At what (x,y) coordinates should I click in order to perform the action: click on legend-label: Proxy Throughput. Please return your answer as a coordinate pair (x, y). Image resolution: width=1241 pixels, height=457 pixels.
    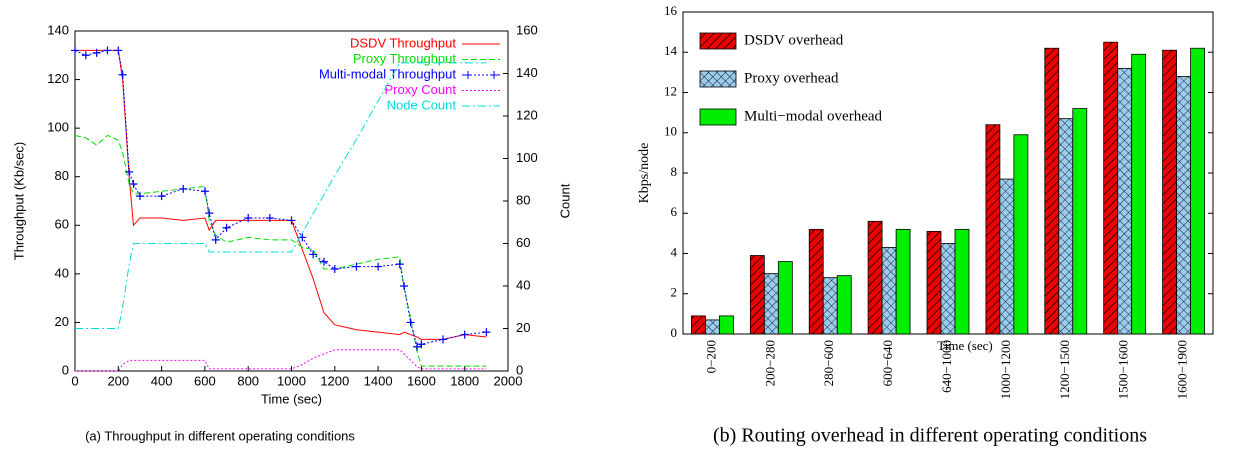
    Looking at the image, I should click on (404, 58).